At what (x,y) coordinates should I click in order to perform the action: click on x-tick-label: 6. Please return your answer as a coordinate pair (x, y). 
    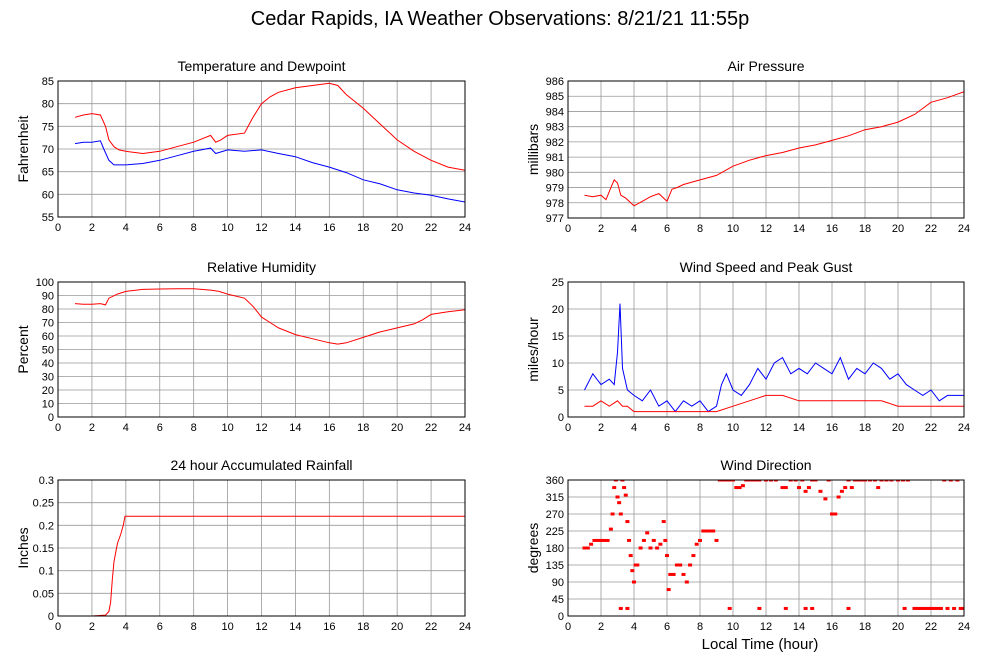
    Looking at the image, I should click on (667, 229).